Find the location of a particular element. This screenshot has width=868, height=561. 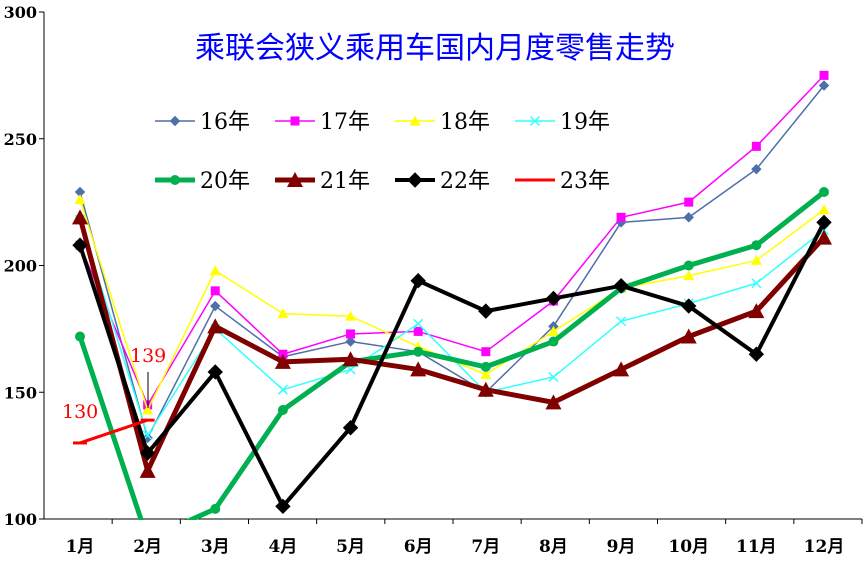

legend-label: 20年 is located at coordinates (225, 181).